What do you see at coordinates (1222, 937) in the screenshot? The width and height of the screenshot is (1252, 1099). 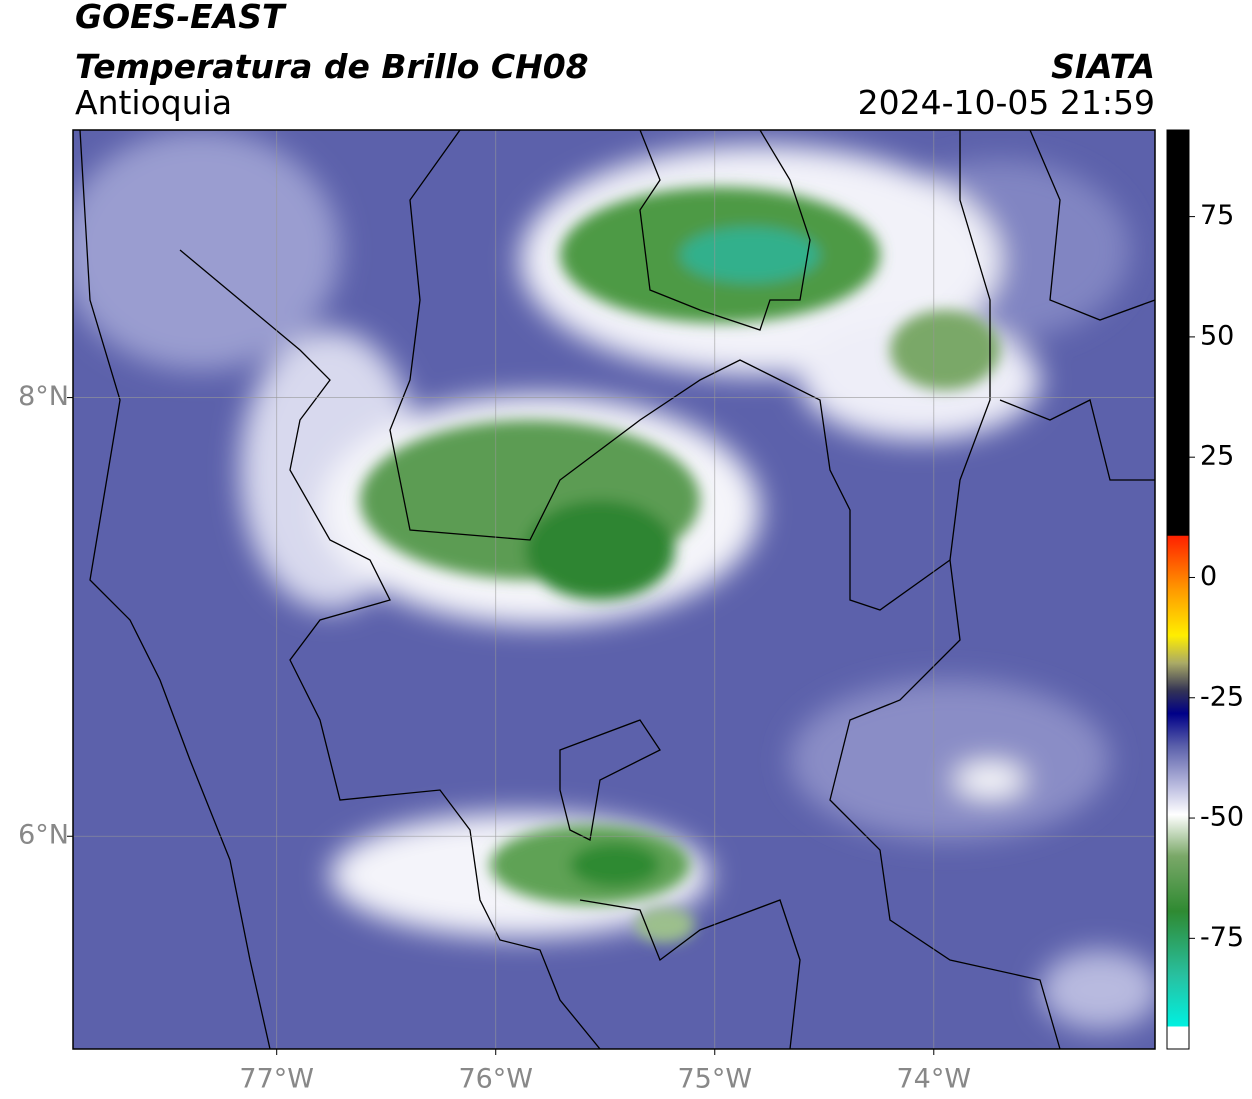 I see `colorbar-tick-label: -75` at bounding box center [1222, 937].